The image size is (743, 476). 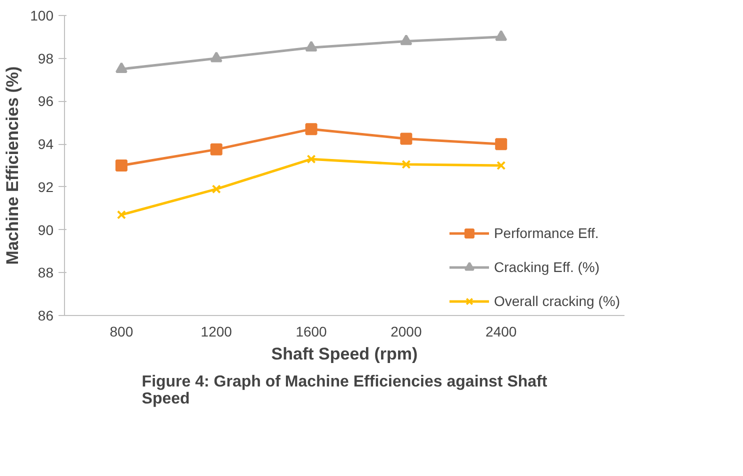 I want to click on x-tick-label: 800, so click(x=122, y=332).